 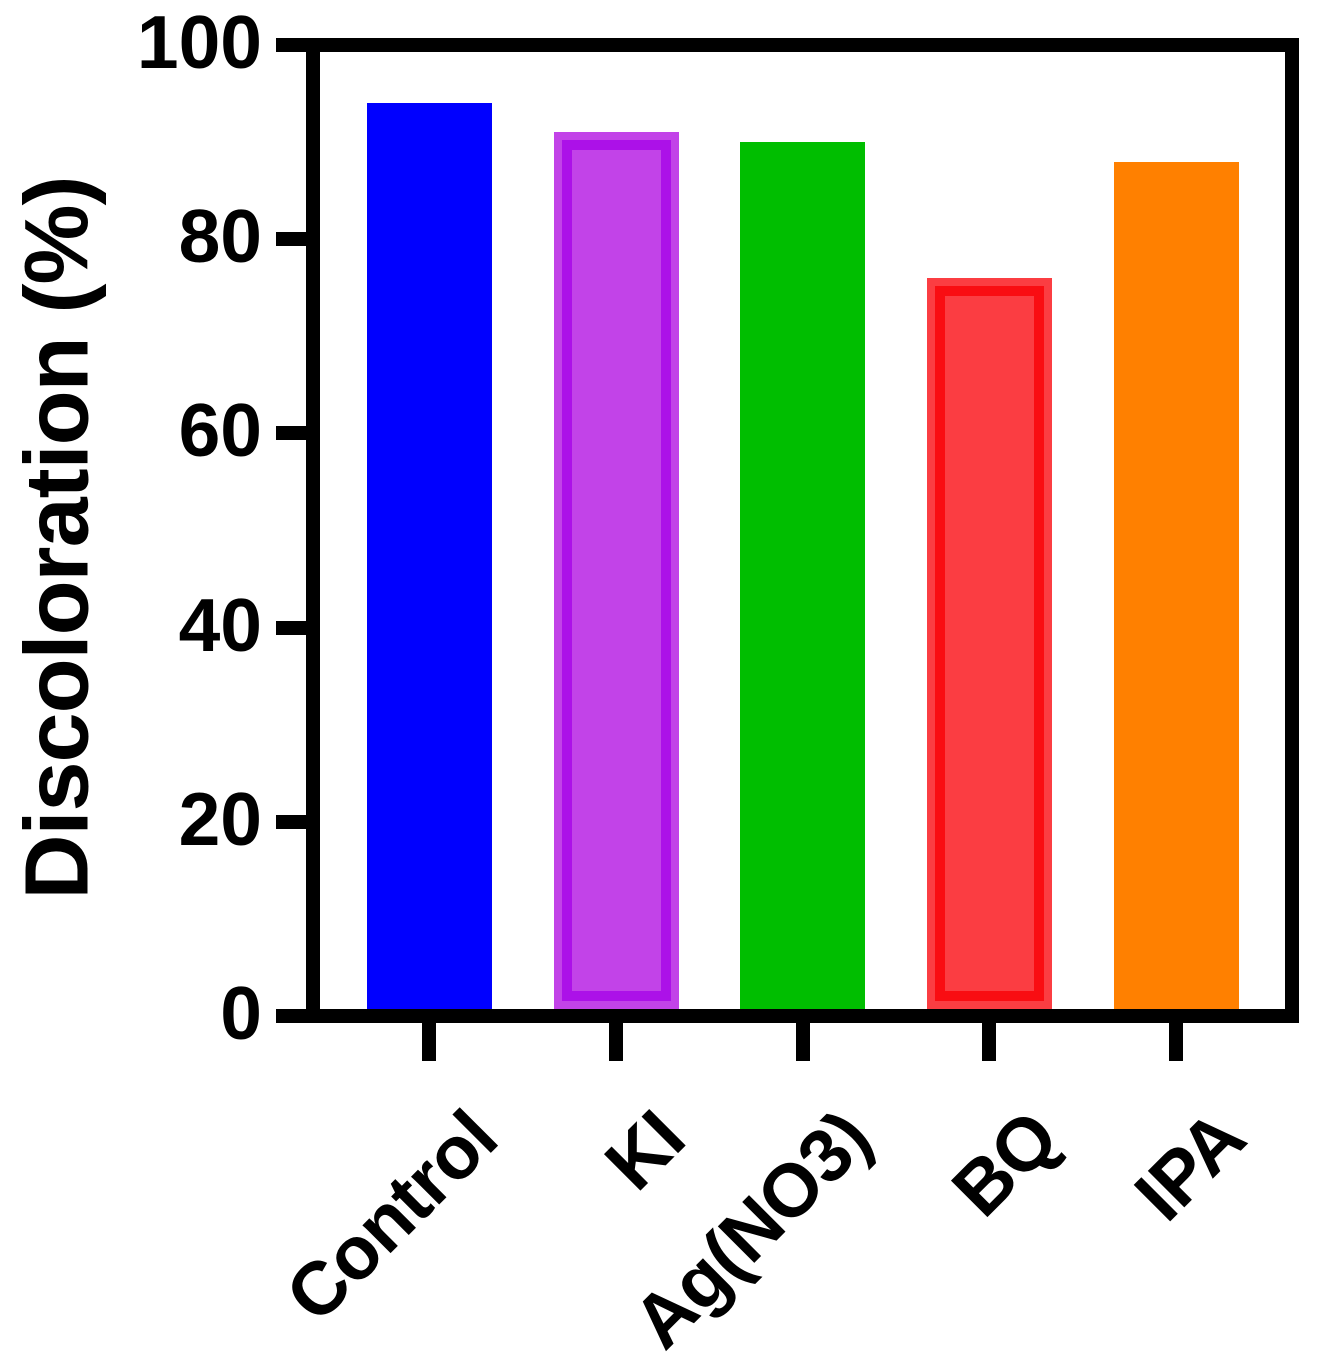 What do you see at coordinates (1004, 1163) in the screenshot?
I see `x-tick-label-bq: BQ` at bounding box center [1004, 1163].